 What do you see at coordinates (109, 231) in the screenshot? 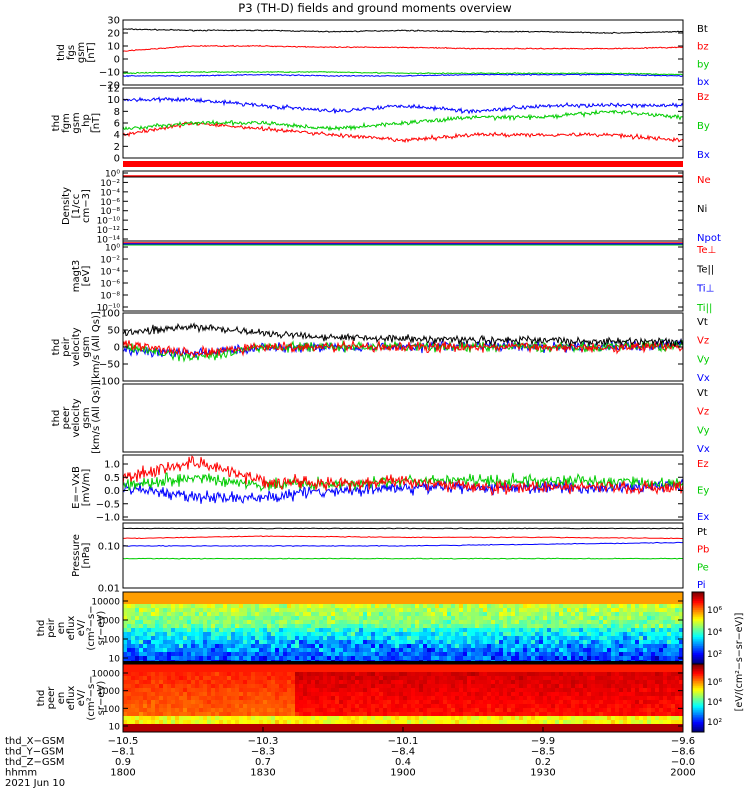
I see `density-ytick-label: 10⁻¹²` at bounding box center [109, 231].